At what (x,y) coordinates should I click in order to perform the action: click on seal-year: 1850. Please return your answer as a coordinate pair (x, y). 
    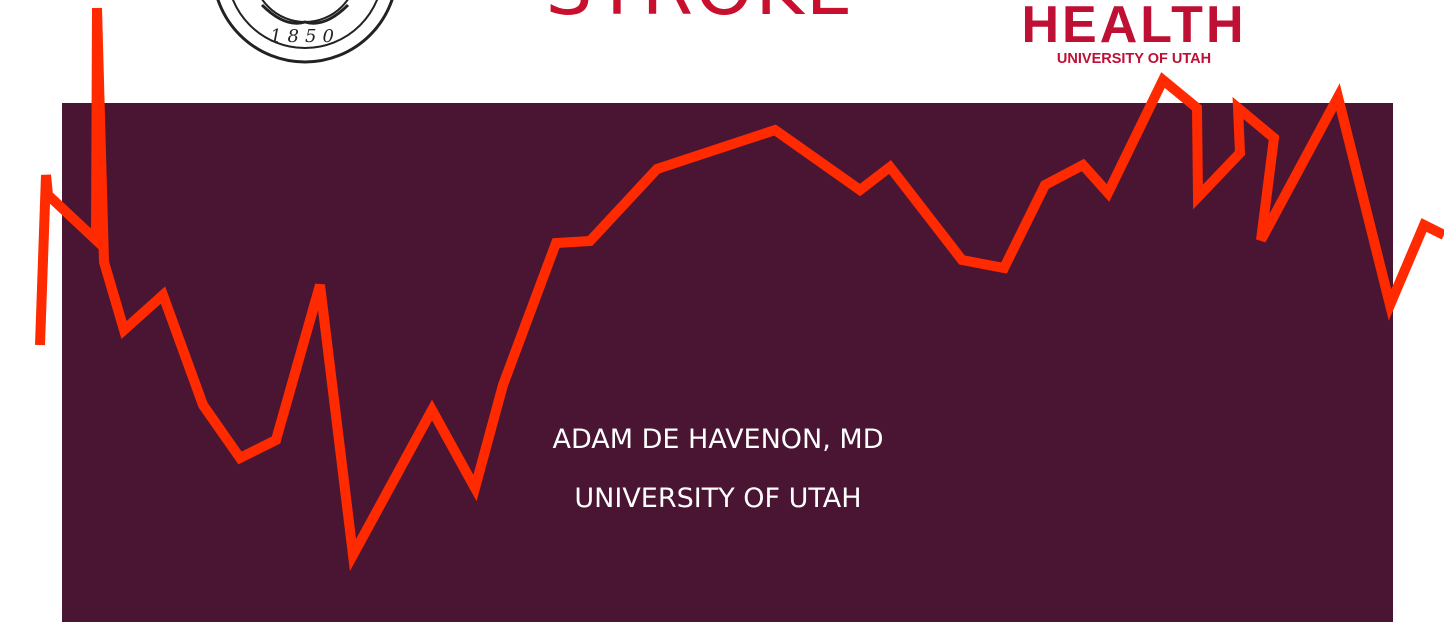
    Looking at the image, I should click on (305, 36).